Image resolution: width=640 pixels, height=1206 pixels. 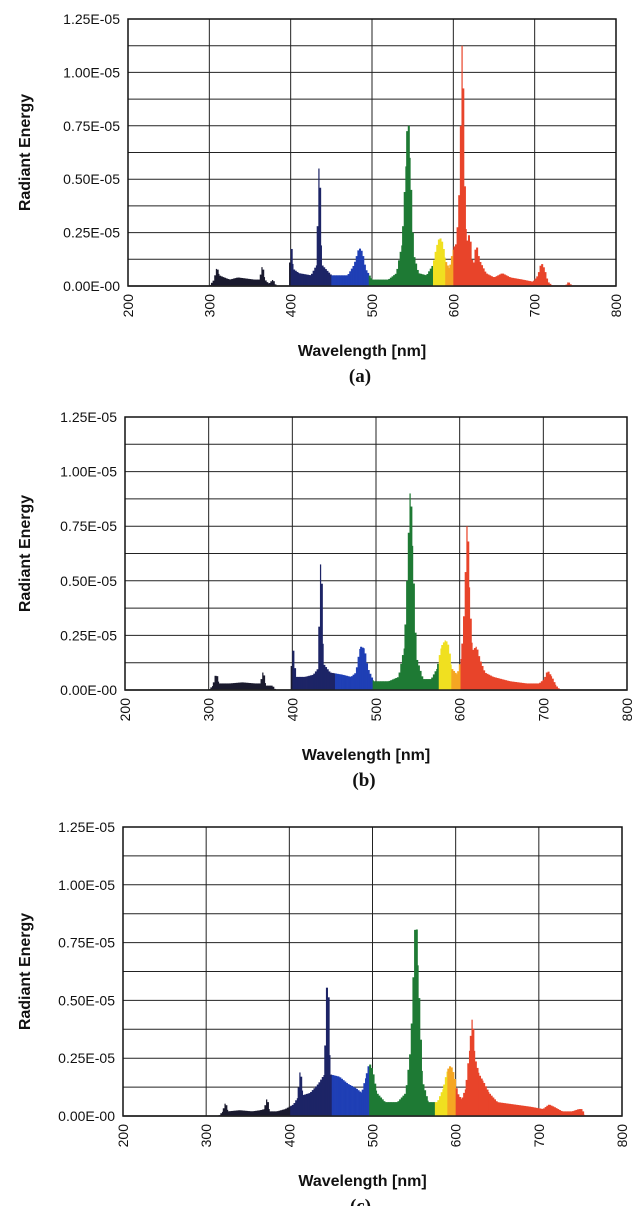 What do you see at coordinates (363, 780) in the screenshot?
I see `panel-caption: (b)` at bounding box center [363, 780].